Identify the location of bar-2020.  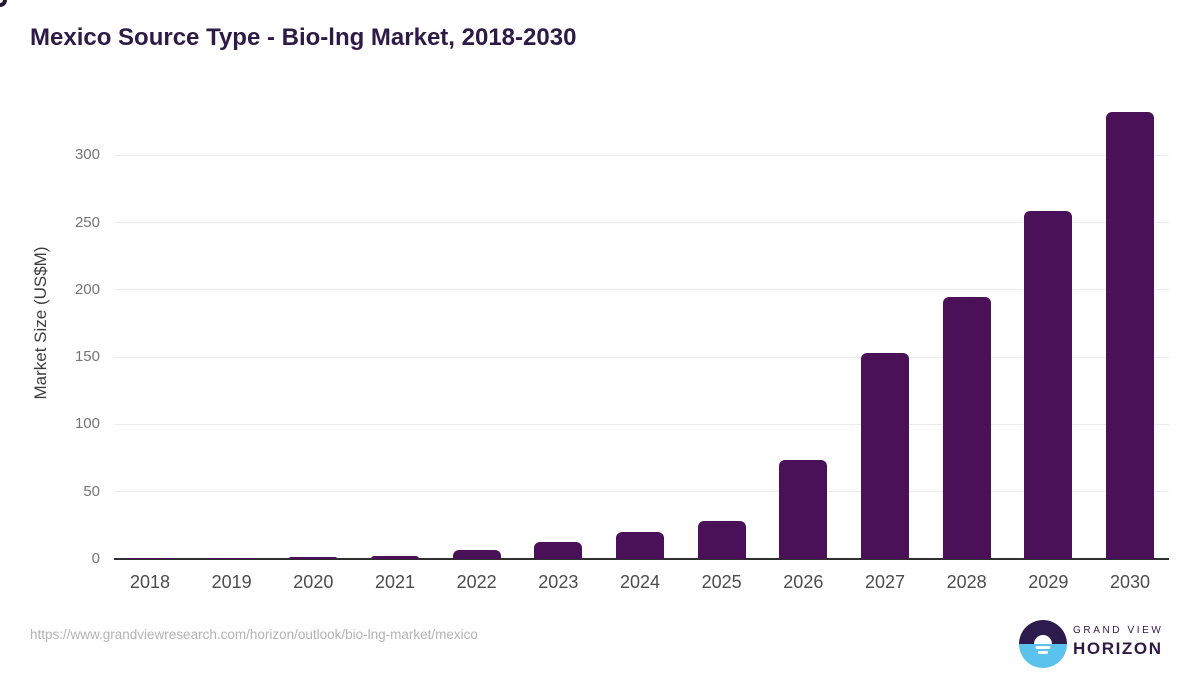
(313, 558).